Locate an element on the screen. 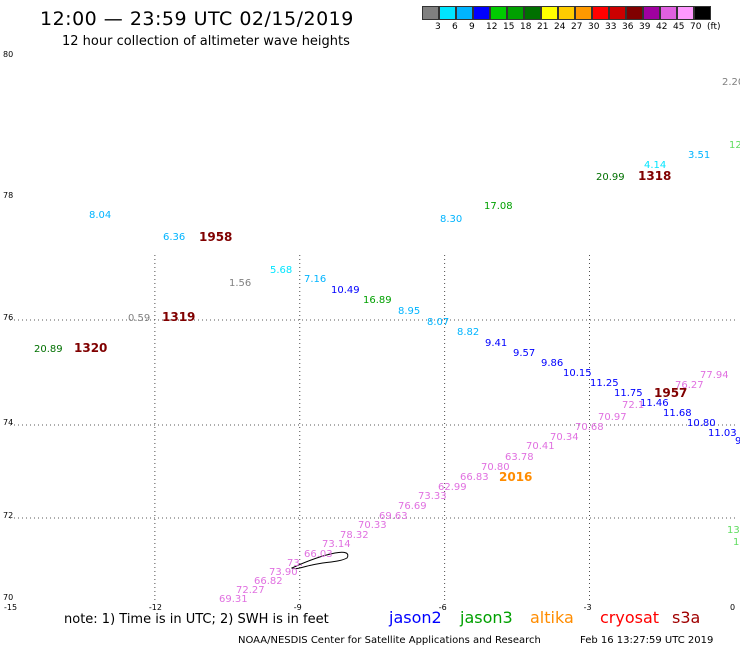  wave-height-value: 70.80 is located at coordinates (495, 467).